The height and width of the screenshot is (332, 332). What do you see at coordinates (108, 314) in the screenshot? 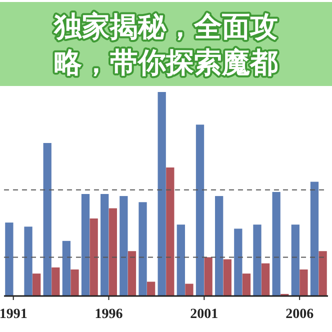
I see `x-tick-label: 1996` at bounding box center [108, 314].